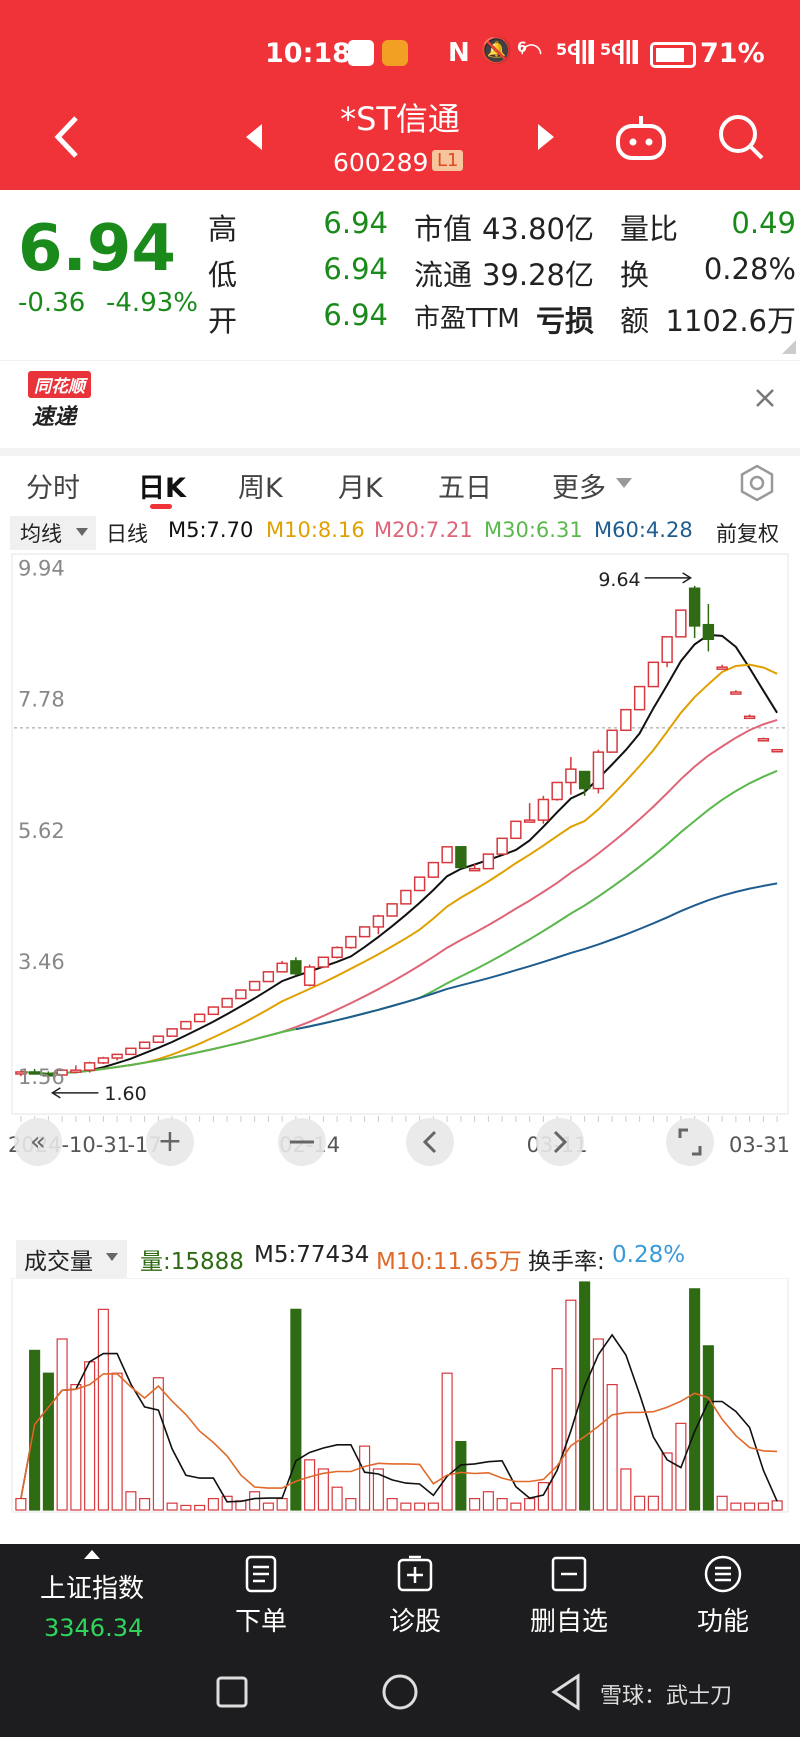  What do you see at coordinates (261, 1596) in the screenshot?
I see `order-button: 下单` at bounding box center [261, 1596].